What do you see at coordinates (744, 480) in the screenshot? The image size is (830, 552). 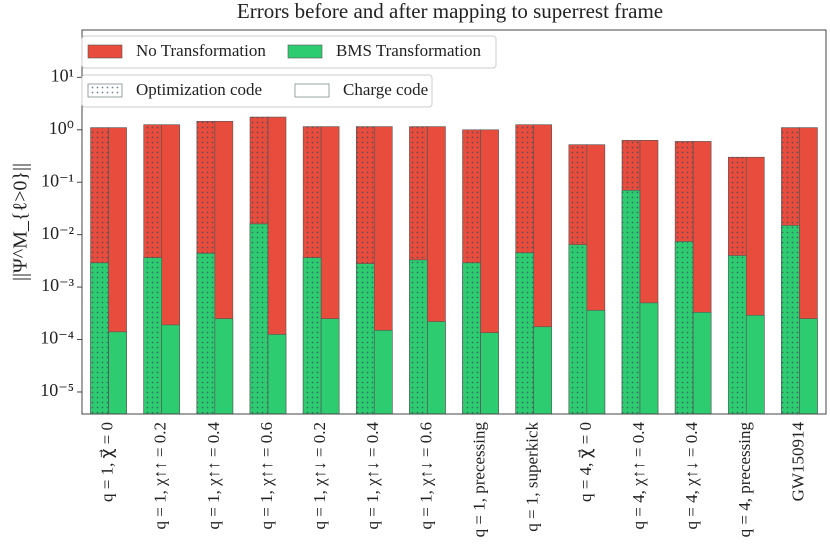 I see `x-tick-label: q = 4, precessing` at bounding box center [744, 480].